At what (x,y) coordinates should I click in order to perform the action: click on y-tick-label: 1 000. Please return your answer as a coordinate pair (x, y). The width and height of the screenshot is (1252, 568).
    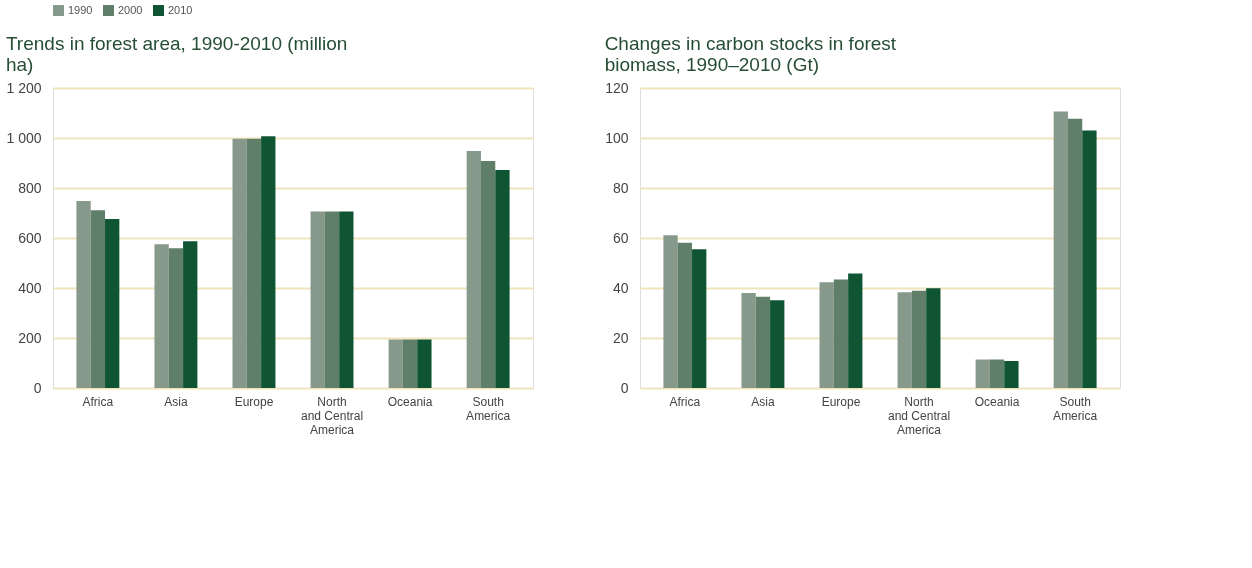
    Looking at the image, I should click on (24, 137).